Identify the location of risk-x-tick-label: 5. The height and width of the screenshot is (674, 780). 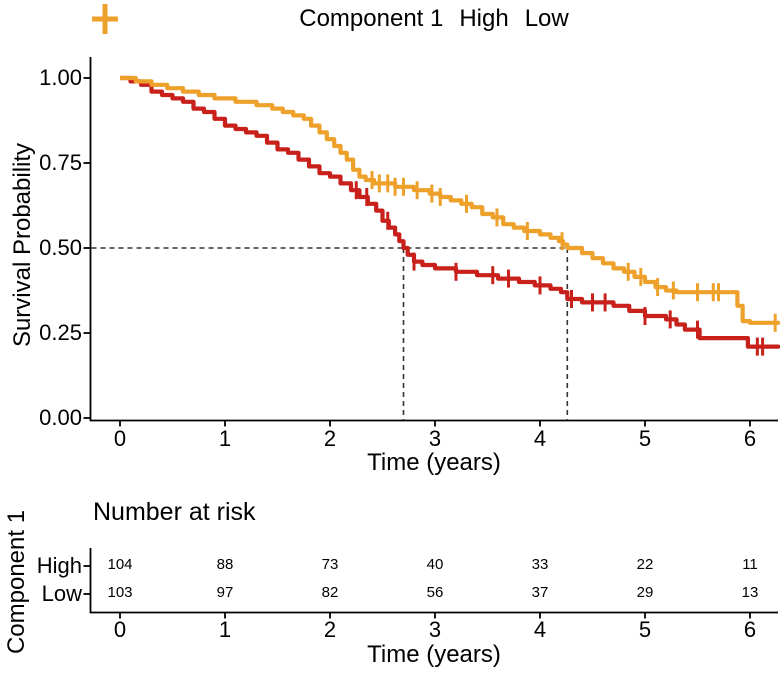
(645, 629).